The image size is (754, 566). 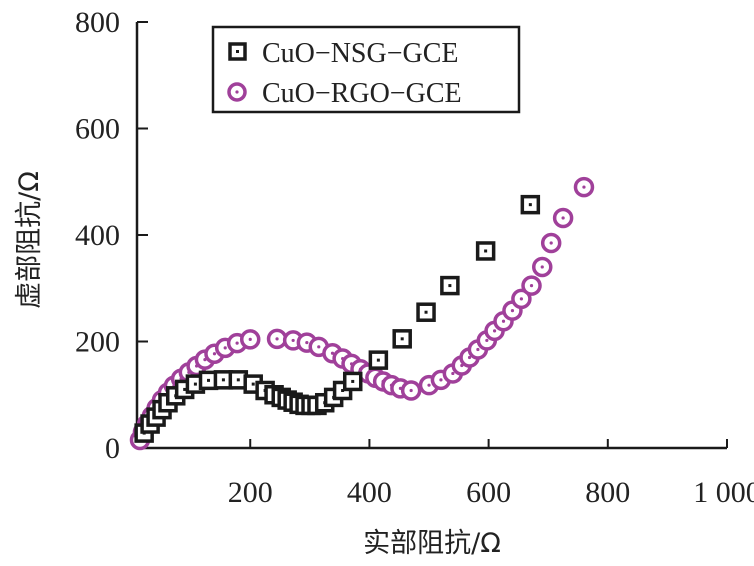 What do you see at coordinates (250, 492) in the screenshot?
I see `x-tick-label: 200` at bounding box center [250, 492].